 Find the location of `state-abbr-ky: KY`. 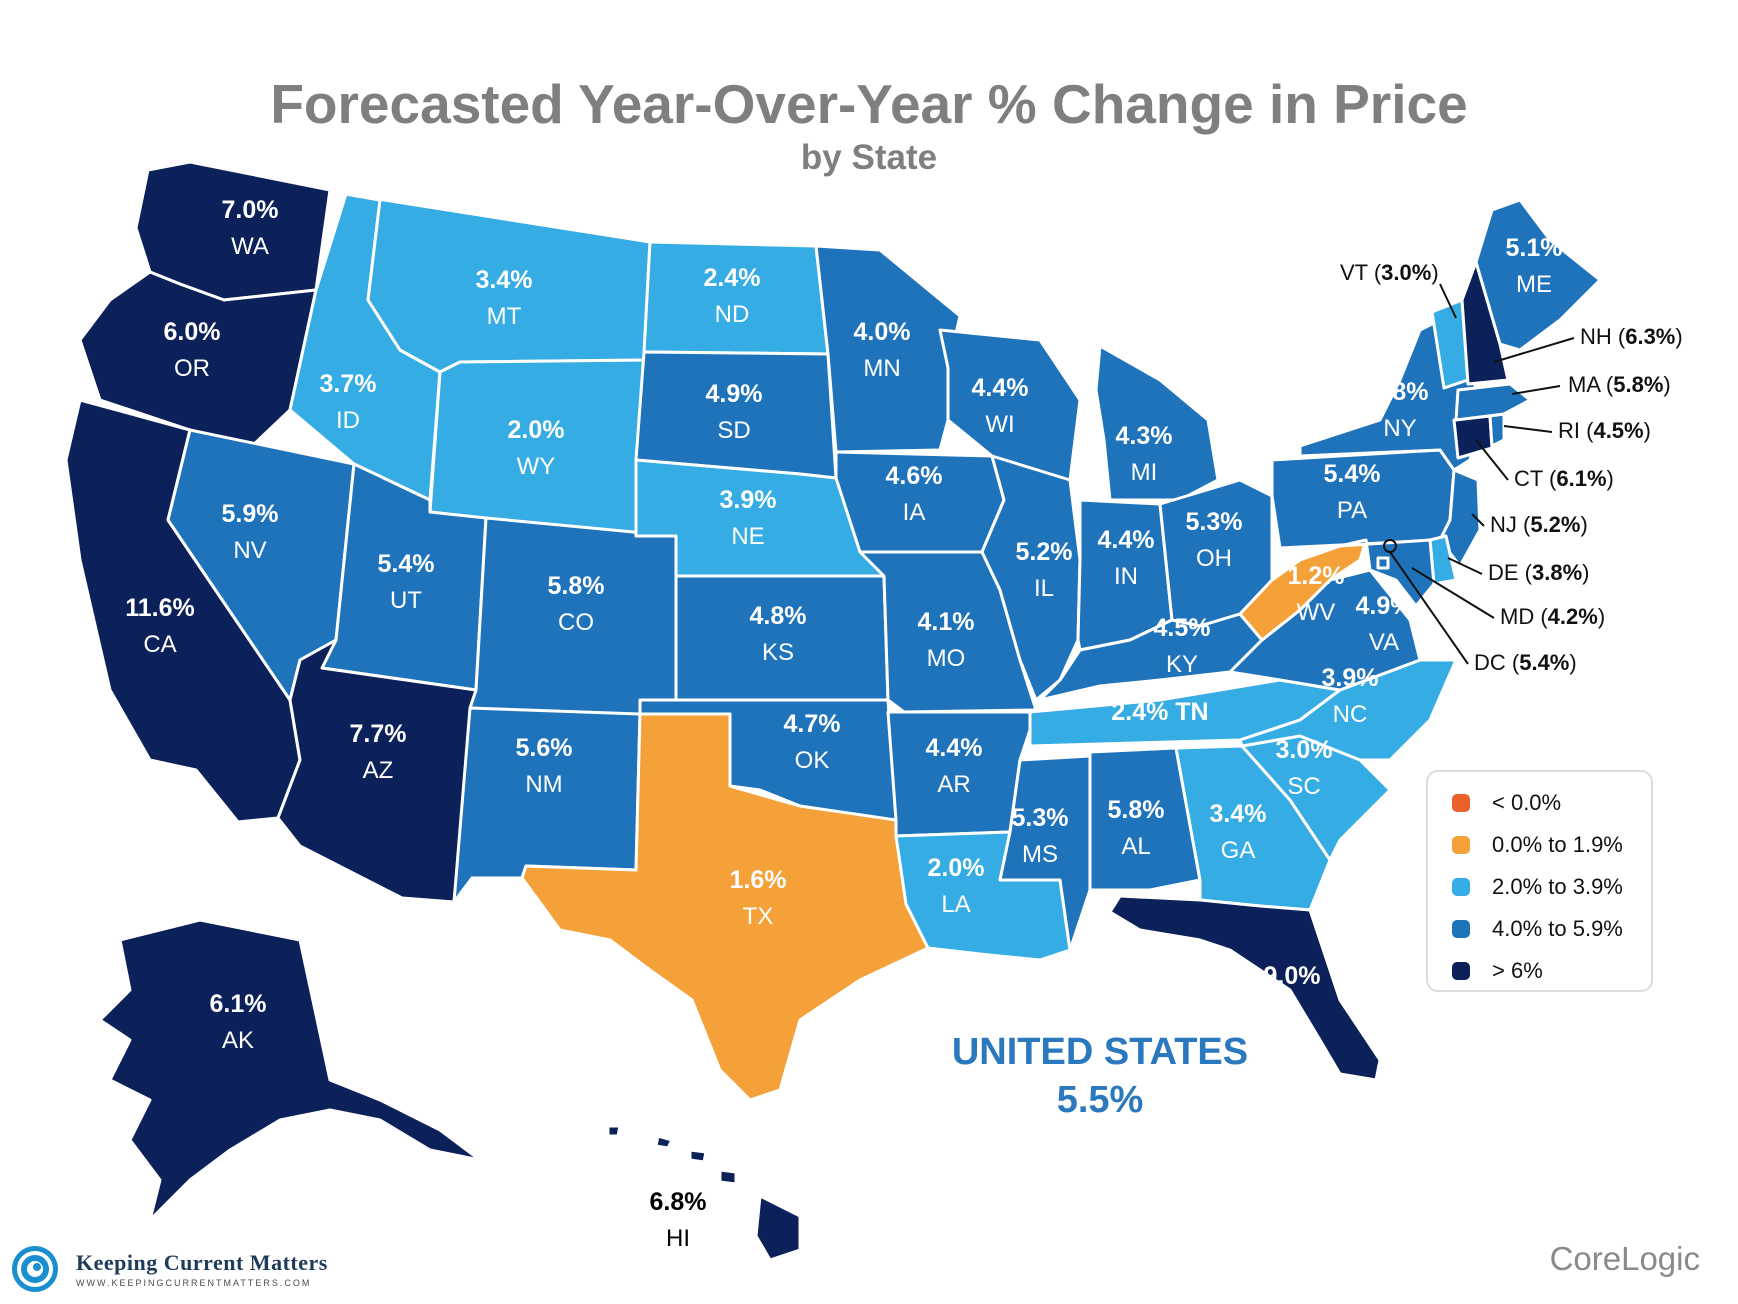

state-abbr-ky: KY is located at coordinates (1182, 664).